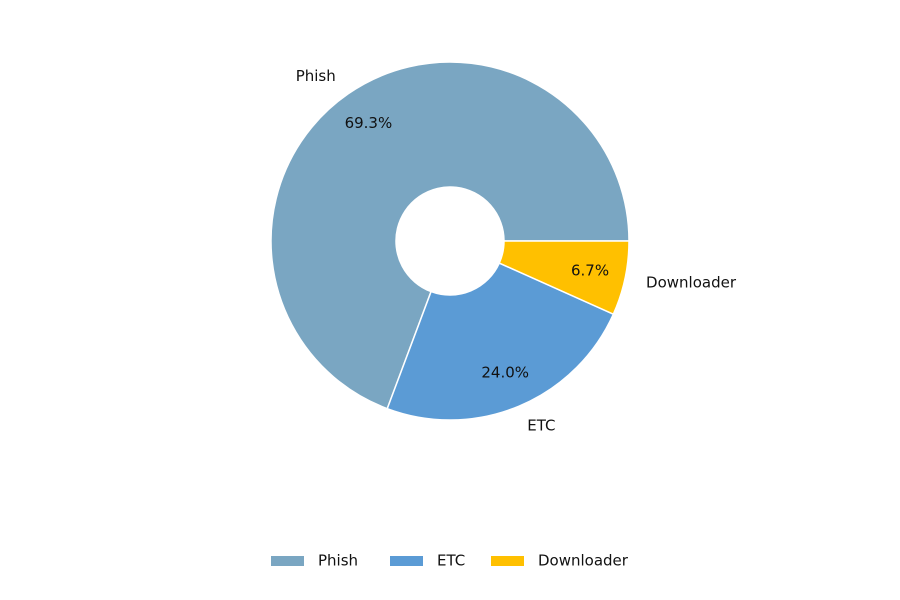  What do you see at coordinates (691, 282) in the screenshot?
I see `slice-label: Downloader` at bounding box center [691, 282].